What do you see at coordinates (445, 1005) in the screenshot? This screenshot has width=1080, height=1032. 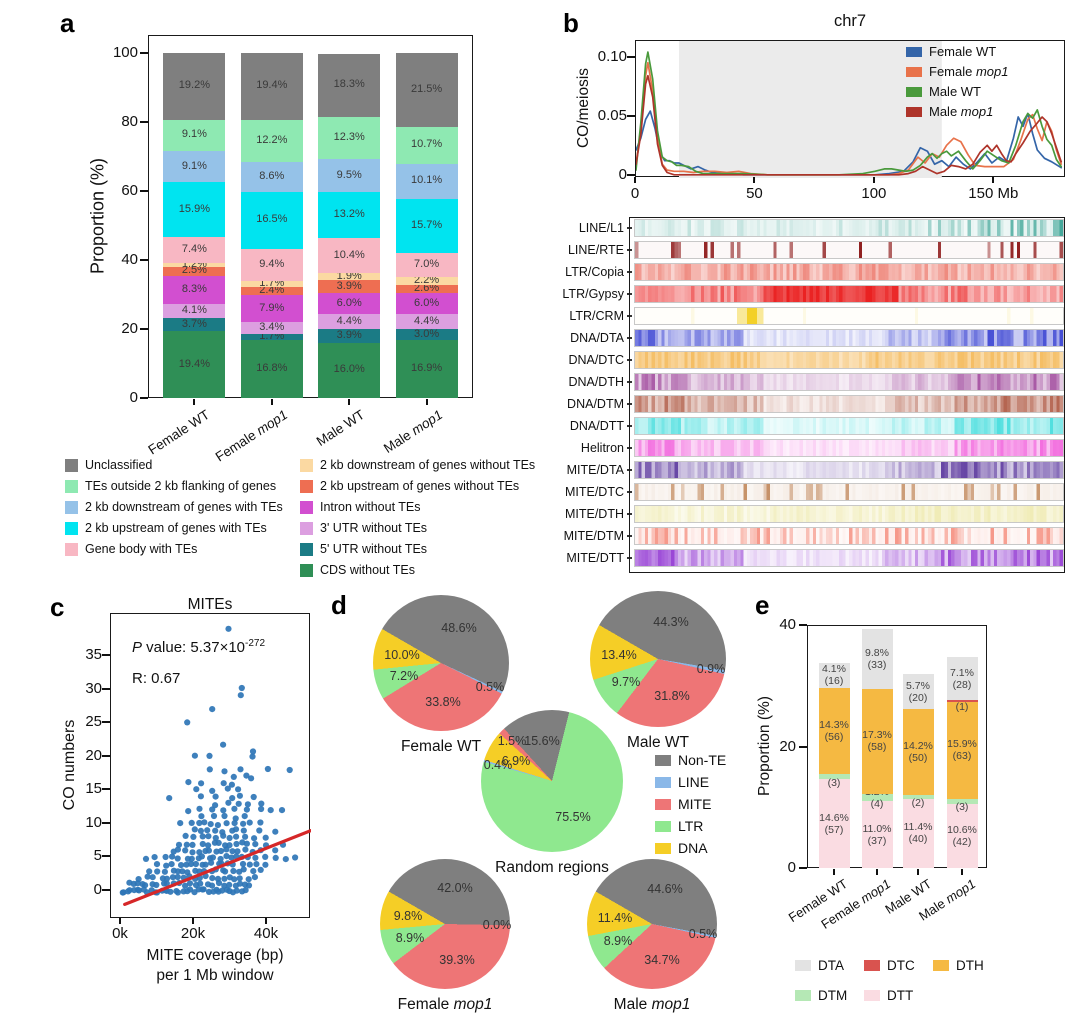 I see `pie-title: Female mop1` at bounding box center [445, 1005].